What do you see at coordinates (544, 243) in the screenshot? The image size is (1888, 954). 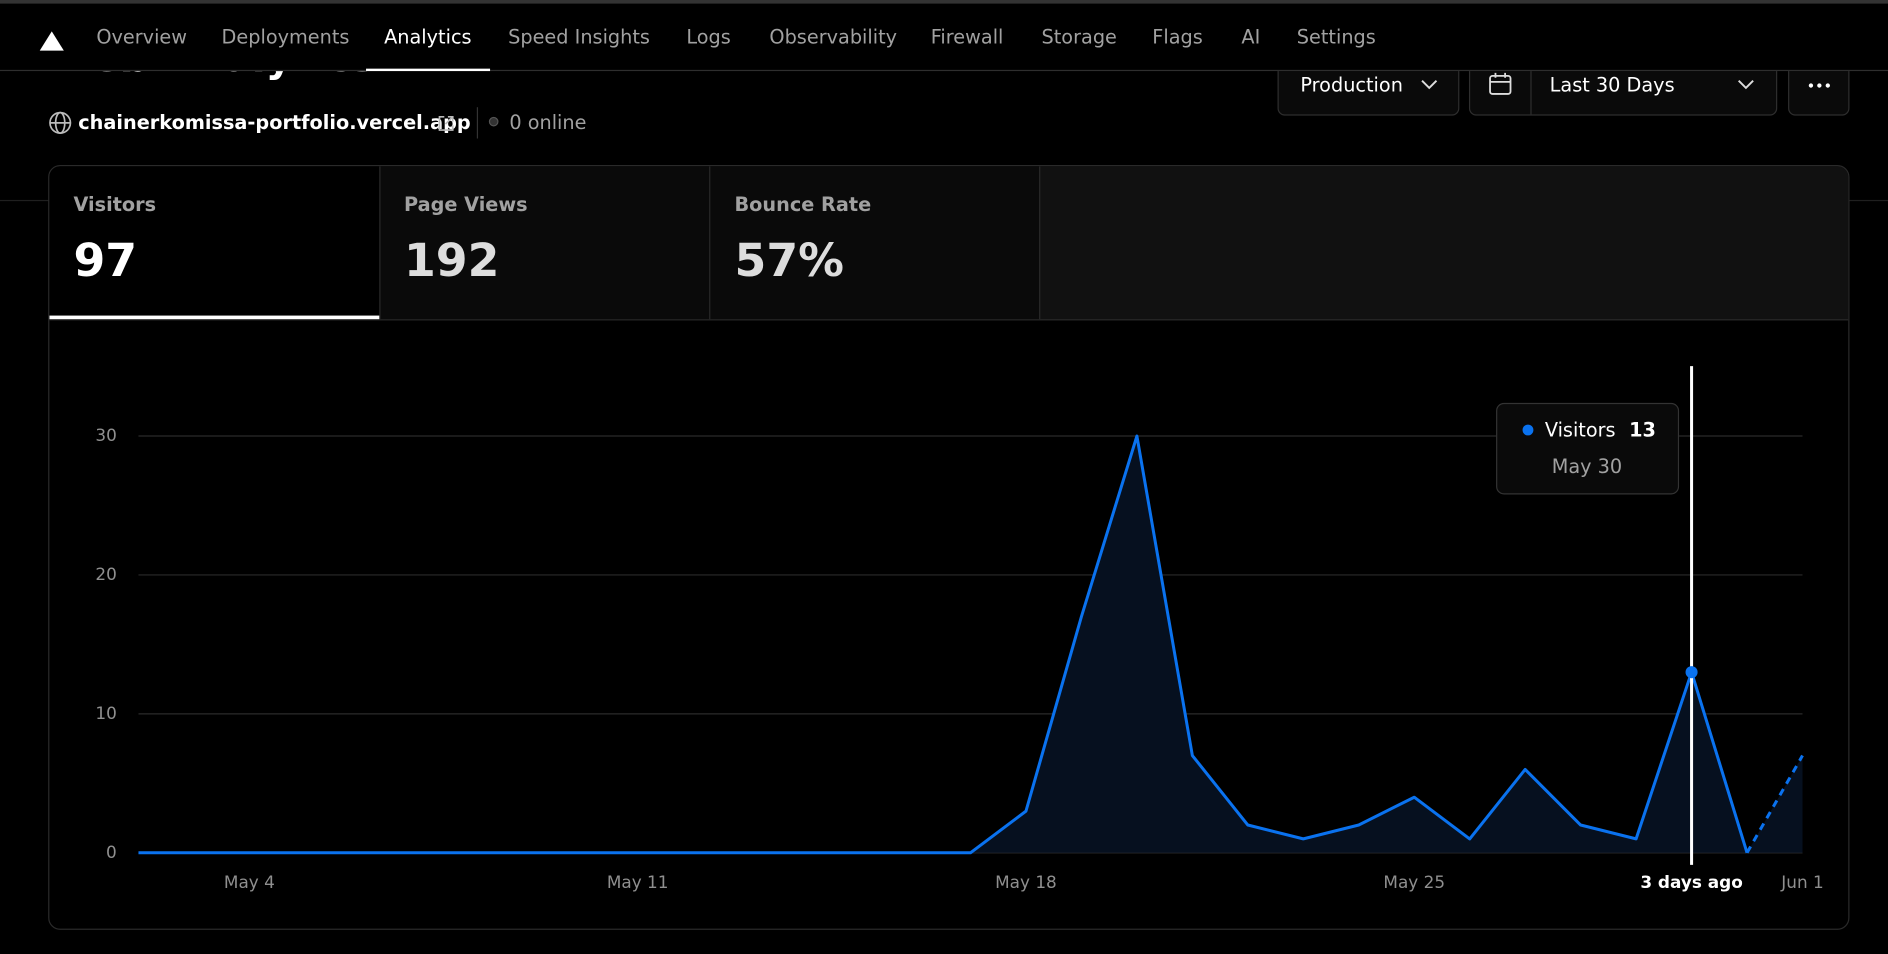 I see `metric-tab: Page Views 192` at bounding box center [544, 243].